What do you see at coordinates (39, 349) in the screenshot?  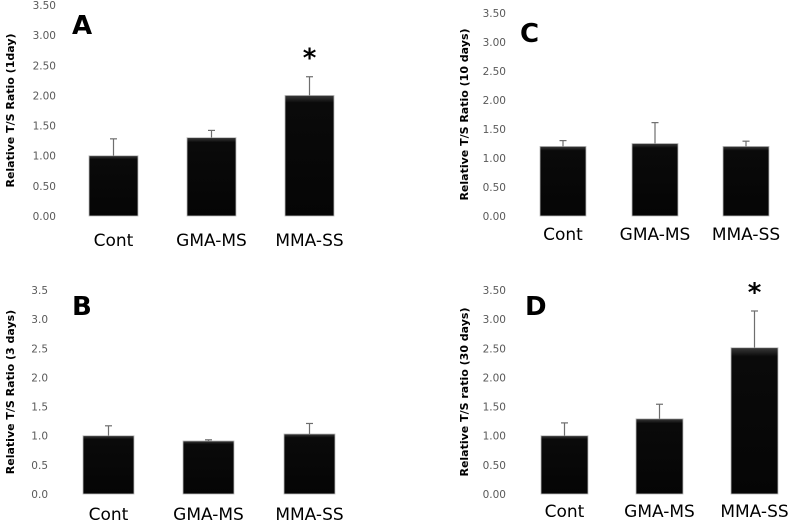 I see `y-tick-label: 2.5` at bounding box center [39, 349].